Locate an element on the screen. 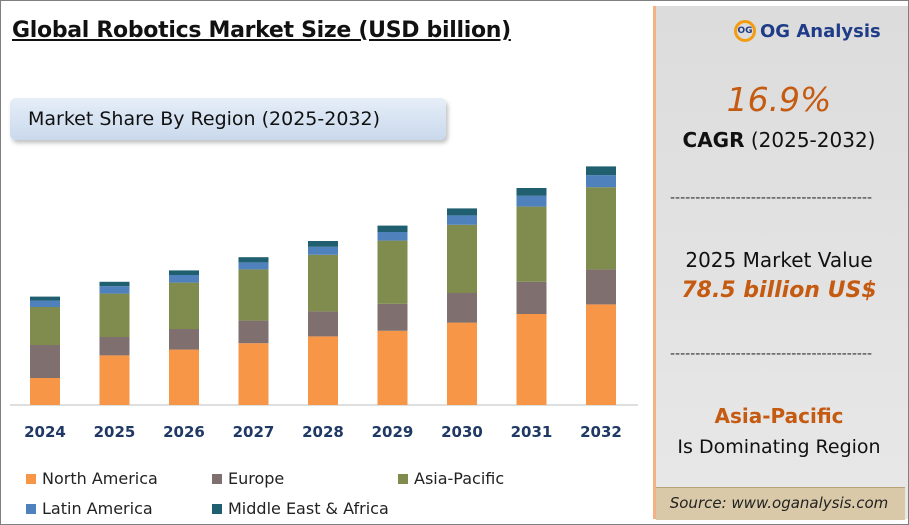  bar-2024-middle-east-africa is located at coordinates (45, 298).